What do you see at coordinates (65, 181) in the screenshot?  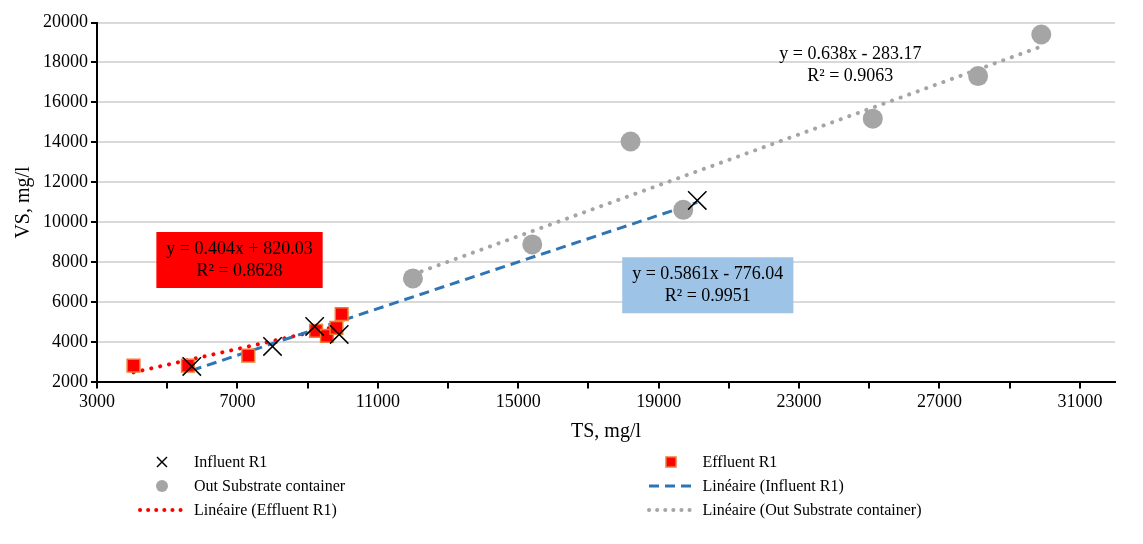 I see `y-tick-label: 12000` at bounding box center [65, 181].